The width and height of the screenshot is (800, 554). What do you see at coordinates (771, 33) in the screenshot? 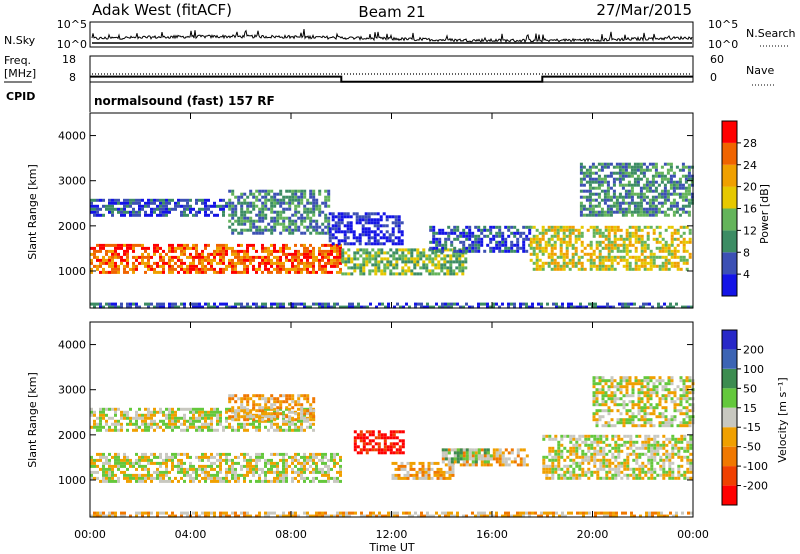
I see `nsearch-label: N.Search` at bounding box center [771, 33].